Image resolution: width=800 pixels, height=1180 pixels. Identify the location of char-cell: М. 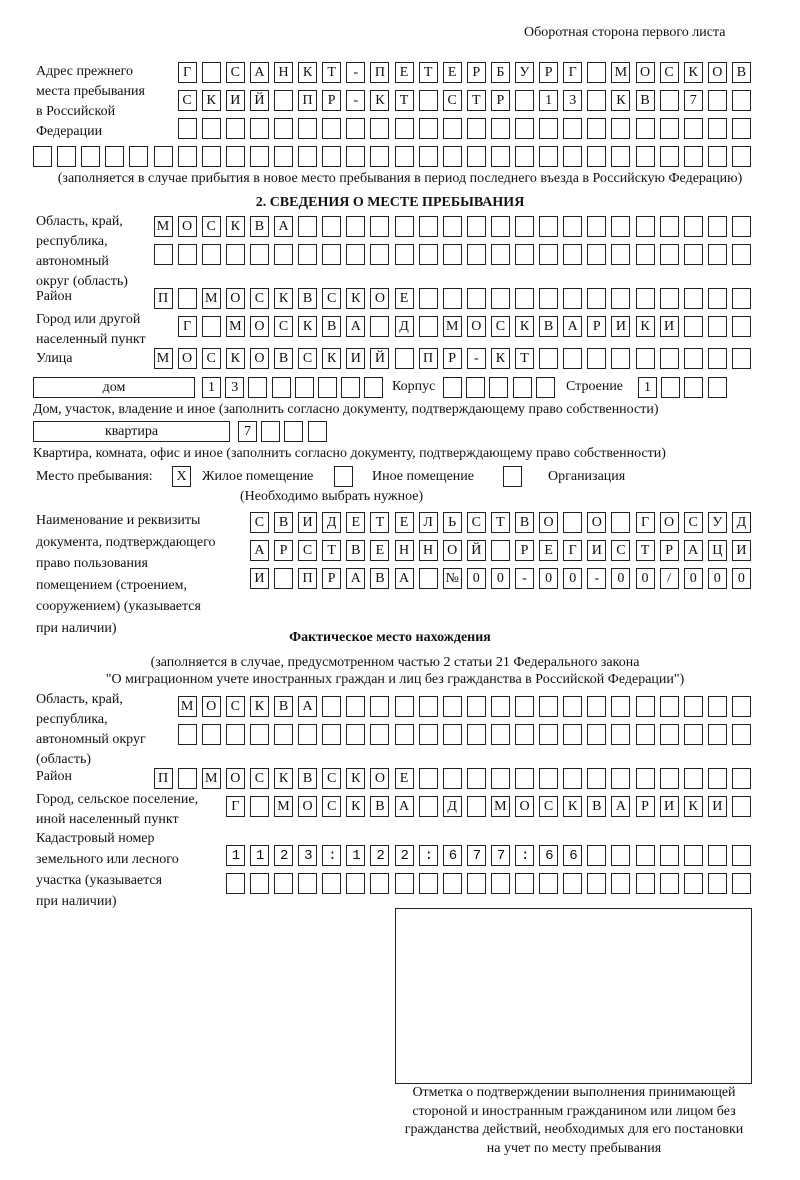
(211, 298).